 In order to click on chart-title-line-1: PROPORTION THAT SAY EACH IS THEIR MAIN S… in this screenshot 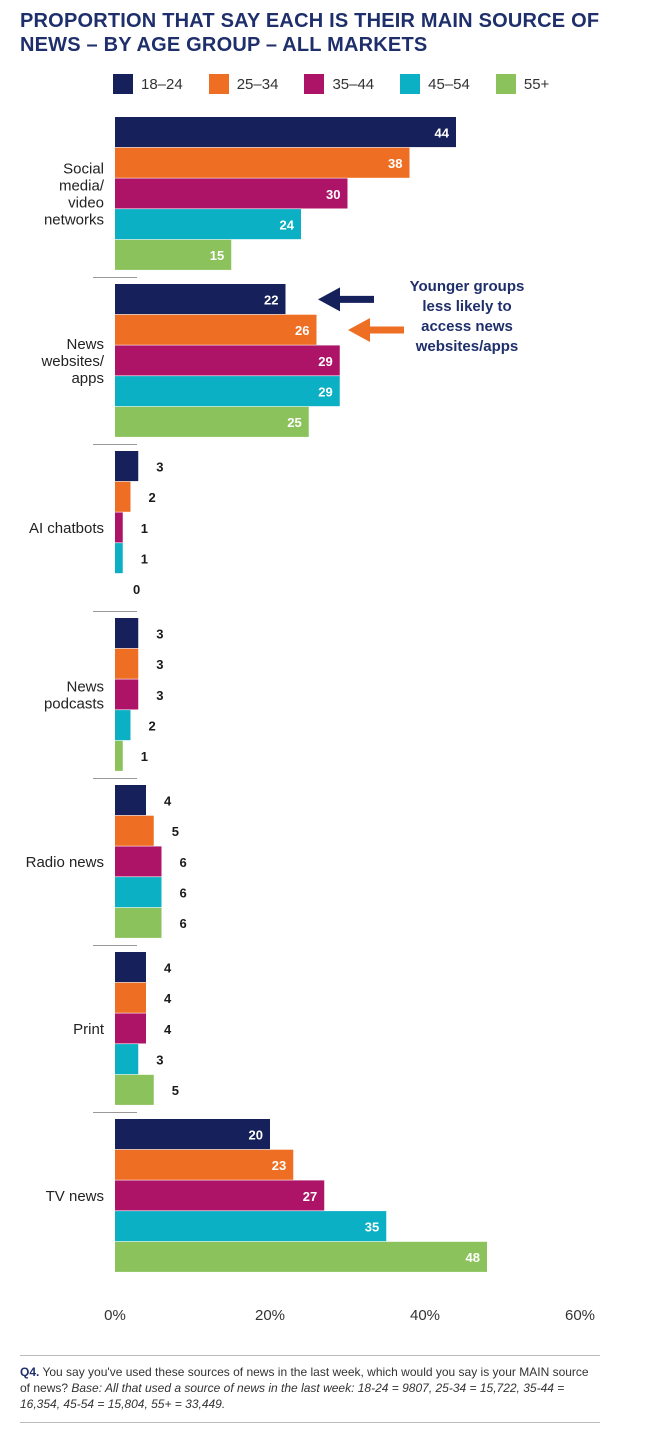, I will do `click(310, 21)`.